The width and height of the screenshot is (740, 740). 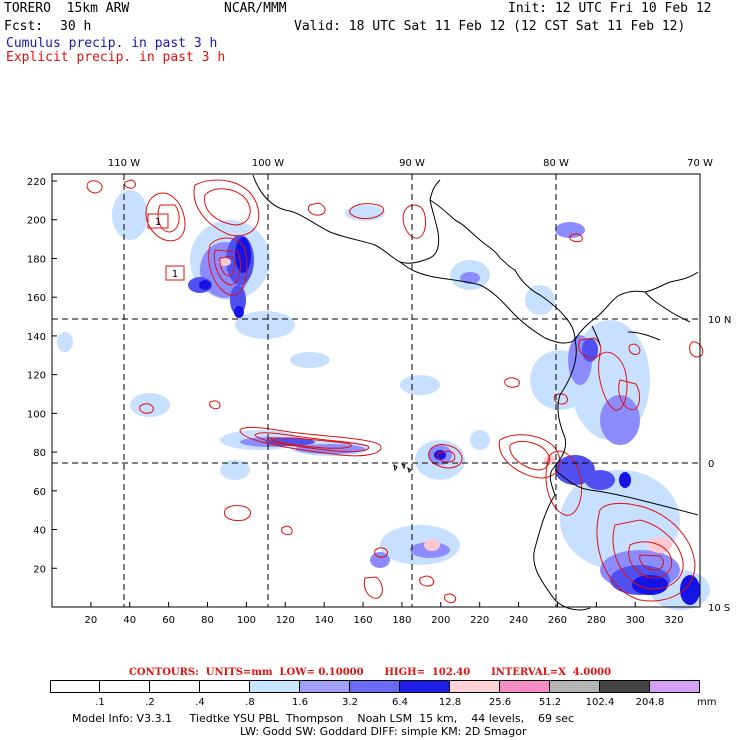 What do you see at coordinates (479, 620) in the screenshot?
I see `x-tick-label: 220` at bounding box center [479, 620].